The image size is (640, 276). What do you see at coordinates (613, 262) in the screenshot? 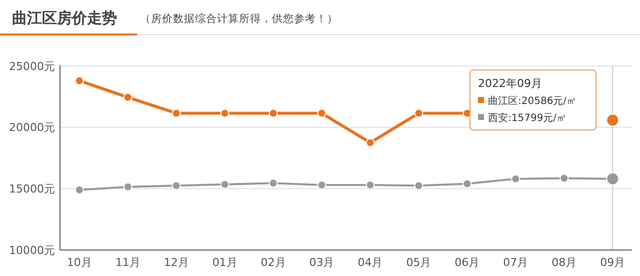
I see `x-tick-label: 09月` at bounding box center [613, 262].